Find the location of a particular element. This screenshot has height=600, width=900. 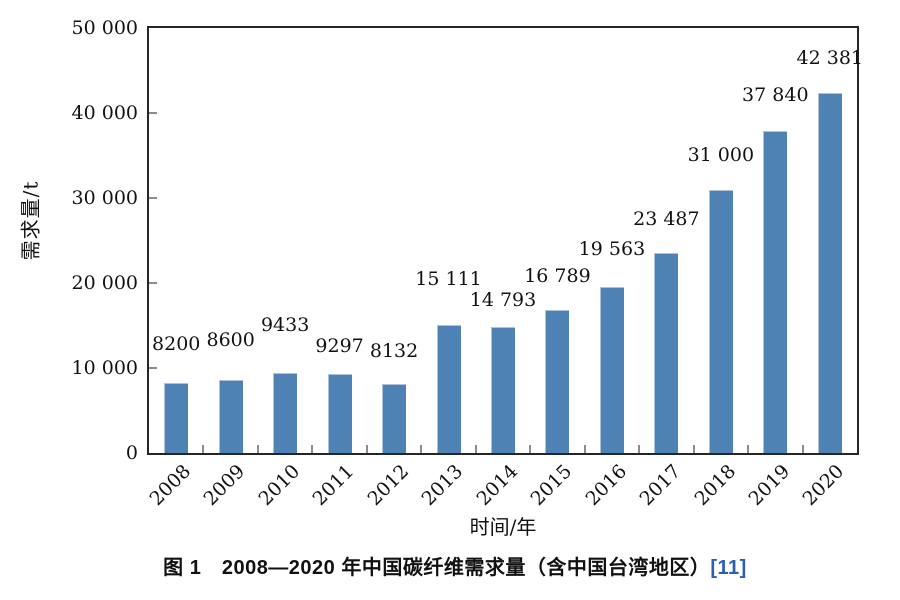

figure-caption: 图 1 2008—2020 年中国碳纤维需求量（含中国台湾地区）[11] is located at coordinates (450, 565).